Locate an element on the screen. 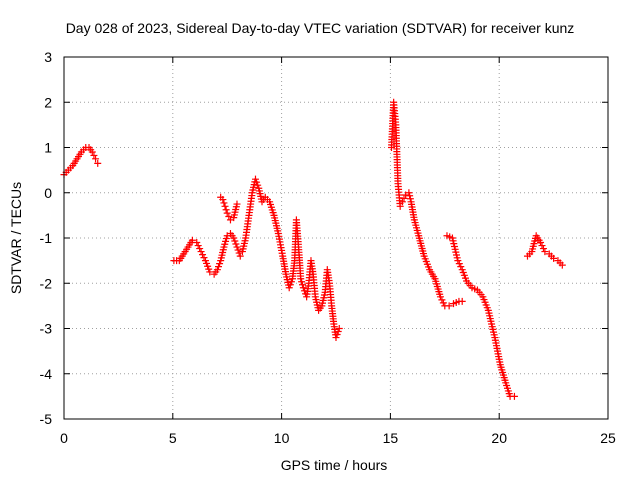 The width and height of the screenshot is (640, 480). y-tick-label: -5 is located at coordinates (46, 419).